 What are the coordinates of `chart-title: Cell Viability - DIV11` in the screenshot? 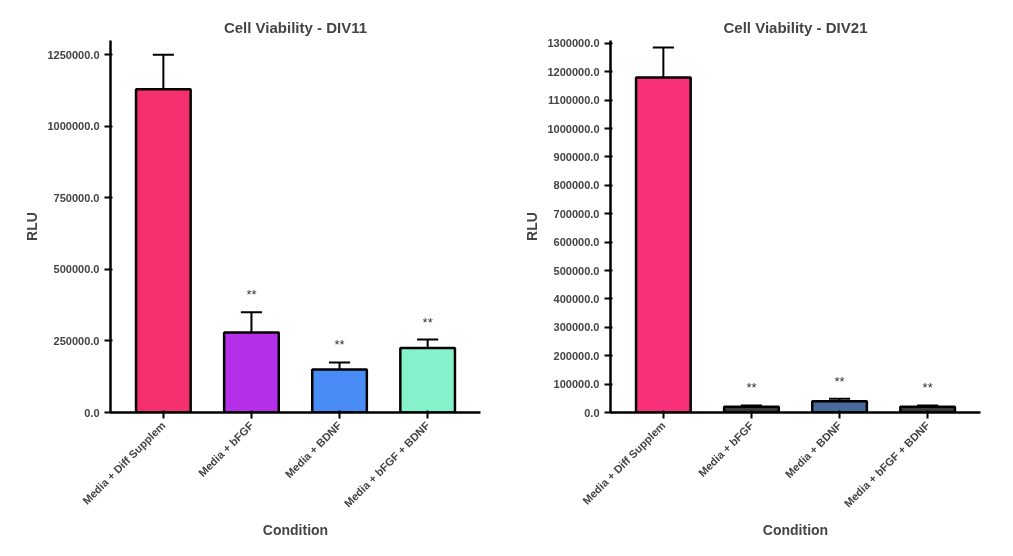 It's located at (295, 27).